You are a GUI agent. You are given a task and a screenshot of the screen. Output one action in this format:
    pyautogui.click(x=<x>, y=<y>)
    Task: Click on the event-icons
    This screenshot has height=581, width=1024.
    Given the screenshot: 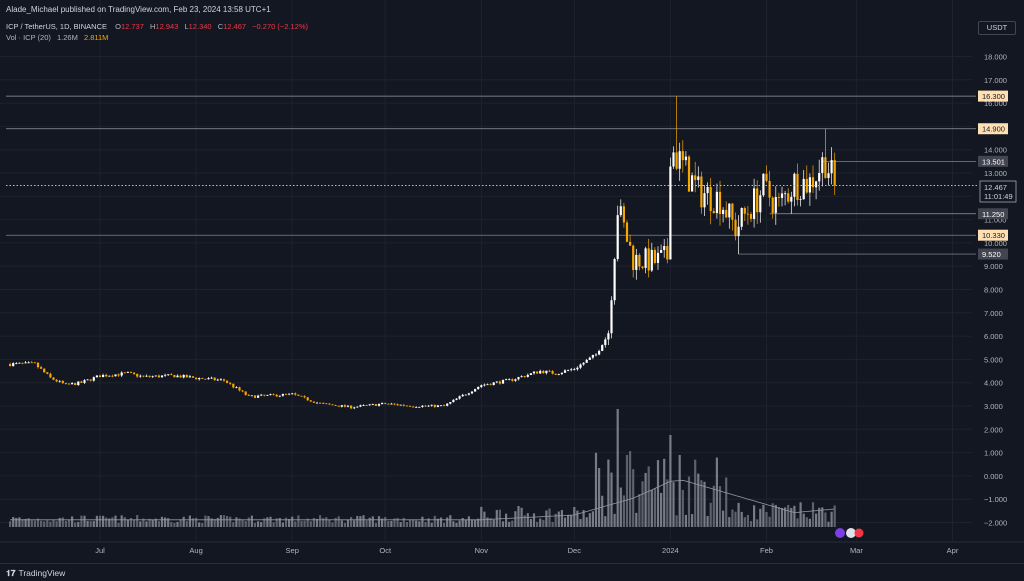 What is the action you would take?
    pyautogui.click(x=849, y=533)
    